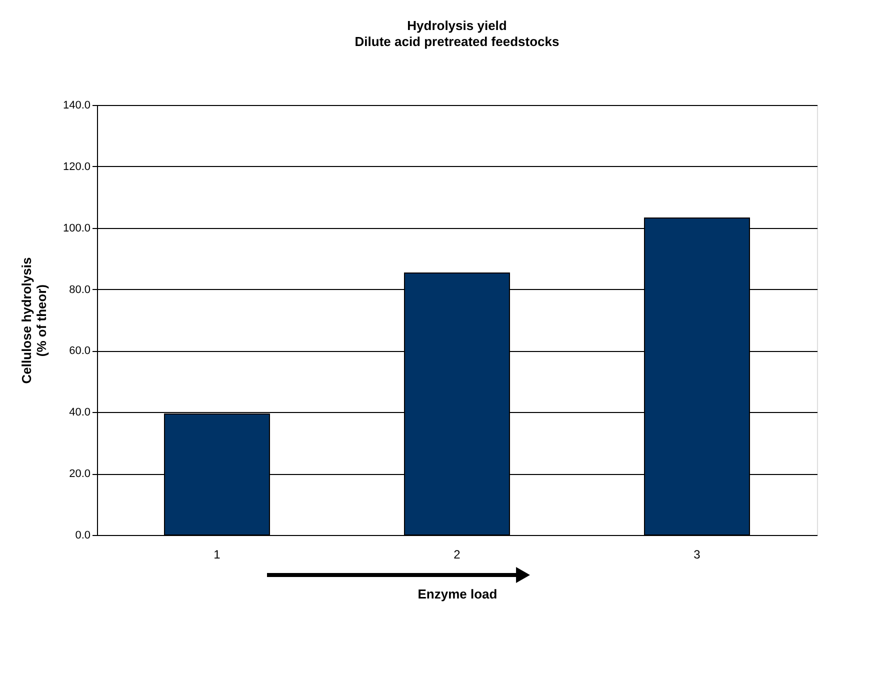 The image size is (892, 692). I want to click on y-tick-label: 0.0, so click(82, 536).